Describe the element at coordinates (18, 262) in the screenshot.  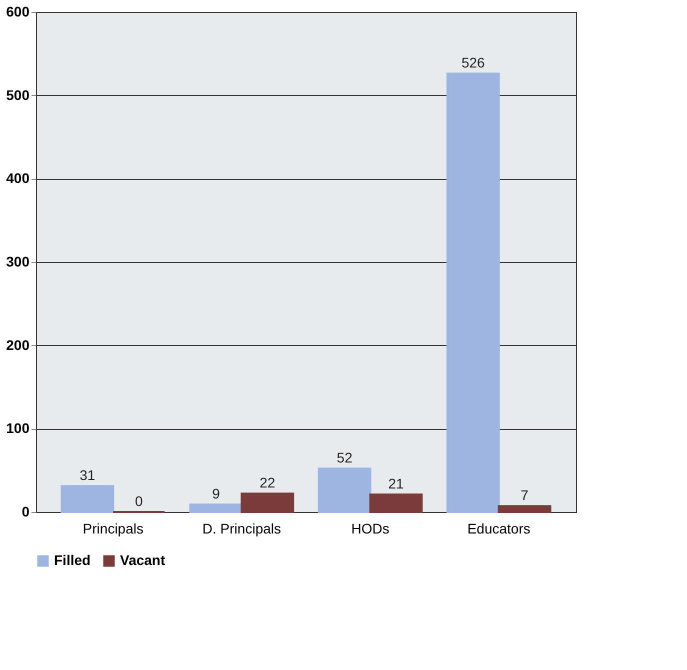
I see `y-tick-label: 300` at that location.